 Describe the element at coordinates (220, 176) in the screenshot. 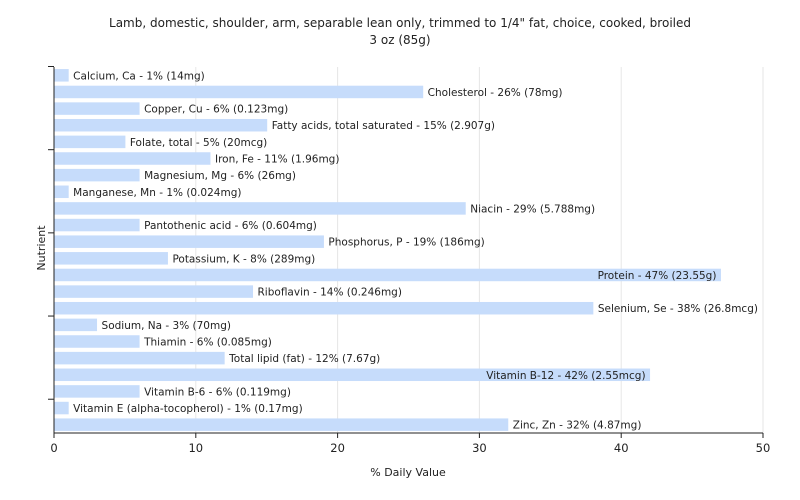

I see `bar-label: Magnesium, Mg - 6% (26mg)` at that location.